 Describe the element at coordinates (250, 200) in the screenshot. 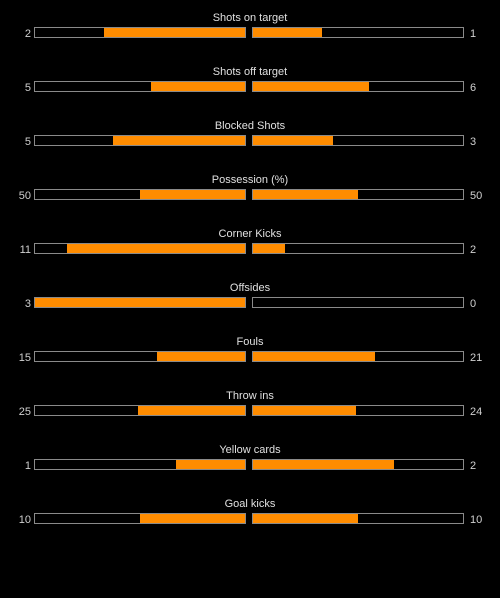

I see `stat-row-possession: Possession (%) 50 50` at that location.